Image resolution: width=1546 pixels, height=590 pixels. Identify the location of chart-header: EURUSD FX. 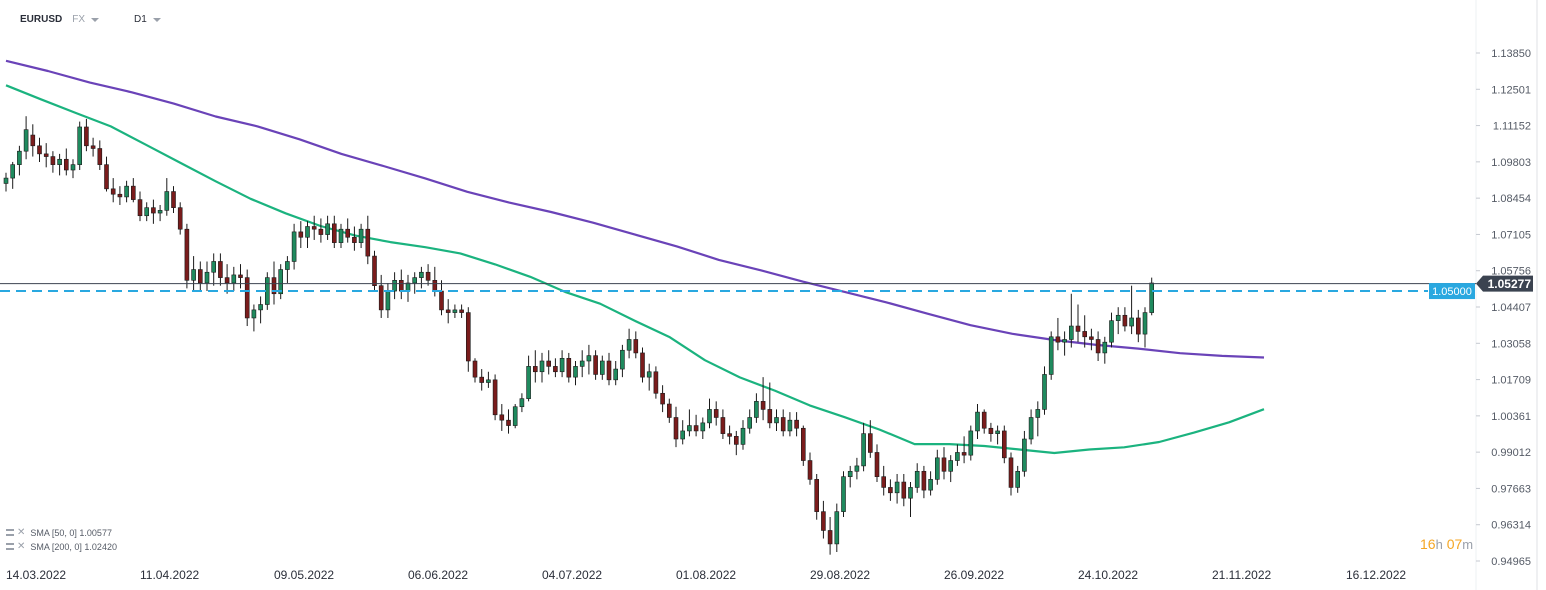
(60, 19).